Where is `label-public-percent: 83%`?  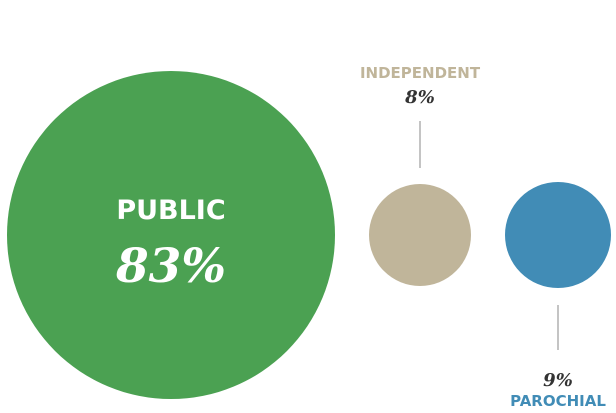
label-public-percent: 83% is located at coordinates (170, 266).